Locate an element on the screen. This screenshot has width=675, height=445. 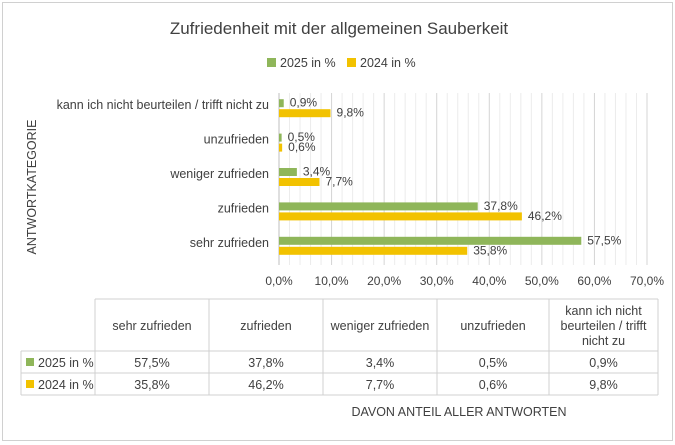
table-cell: 7,7% is located at coordinates (380, 385).